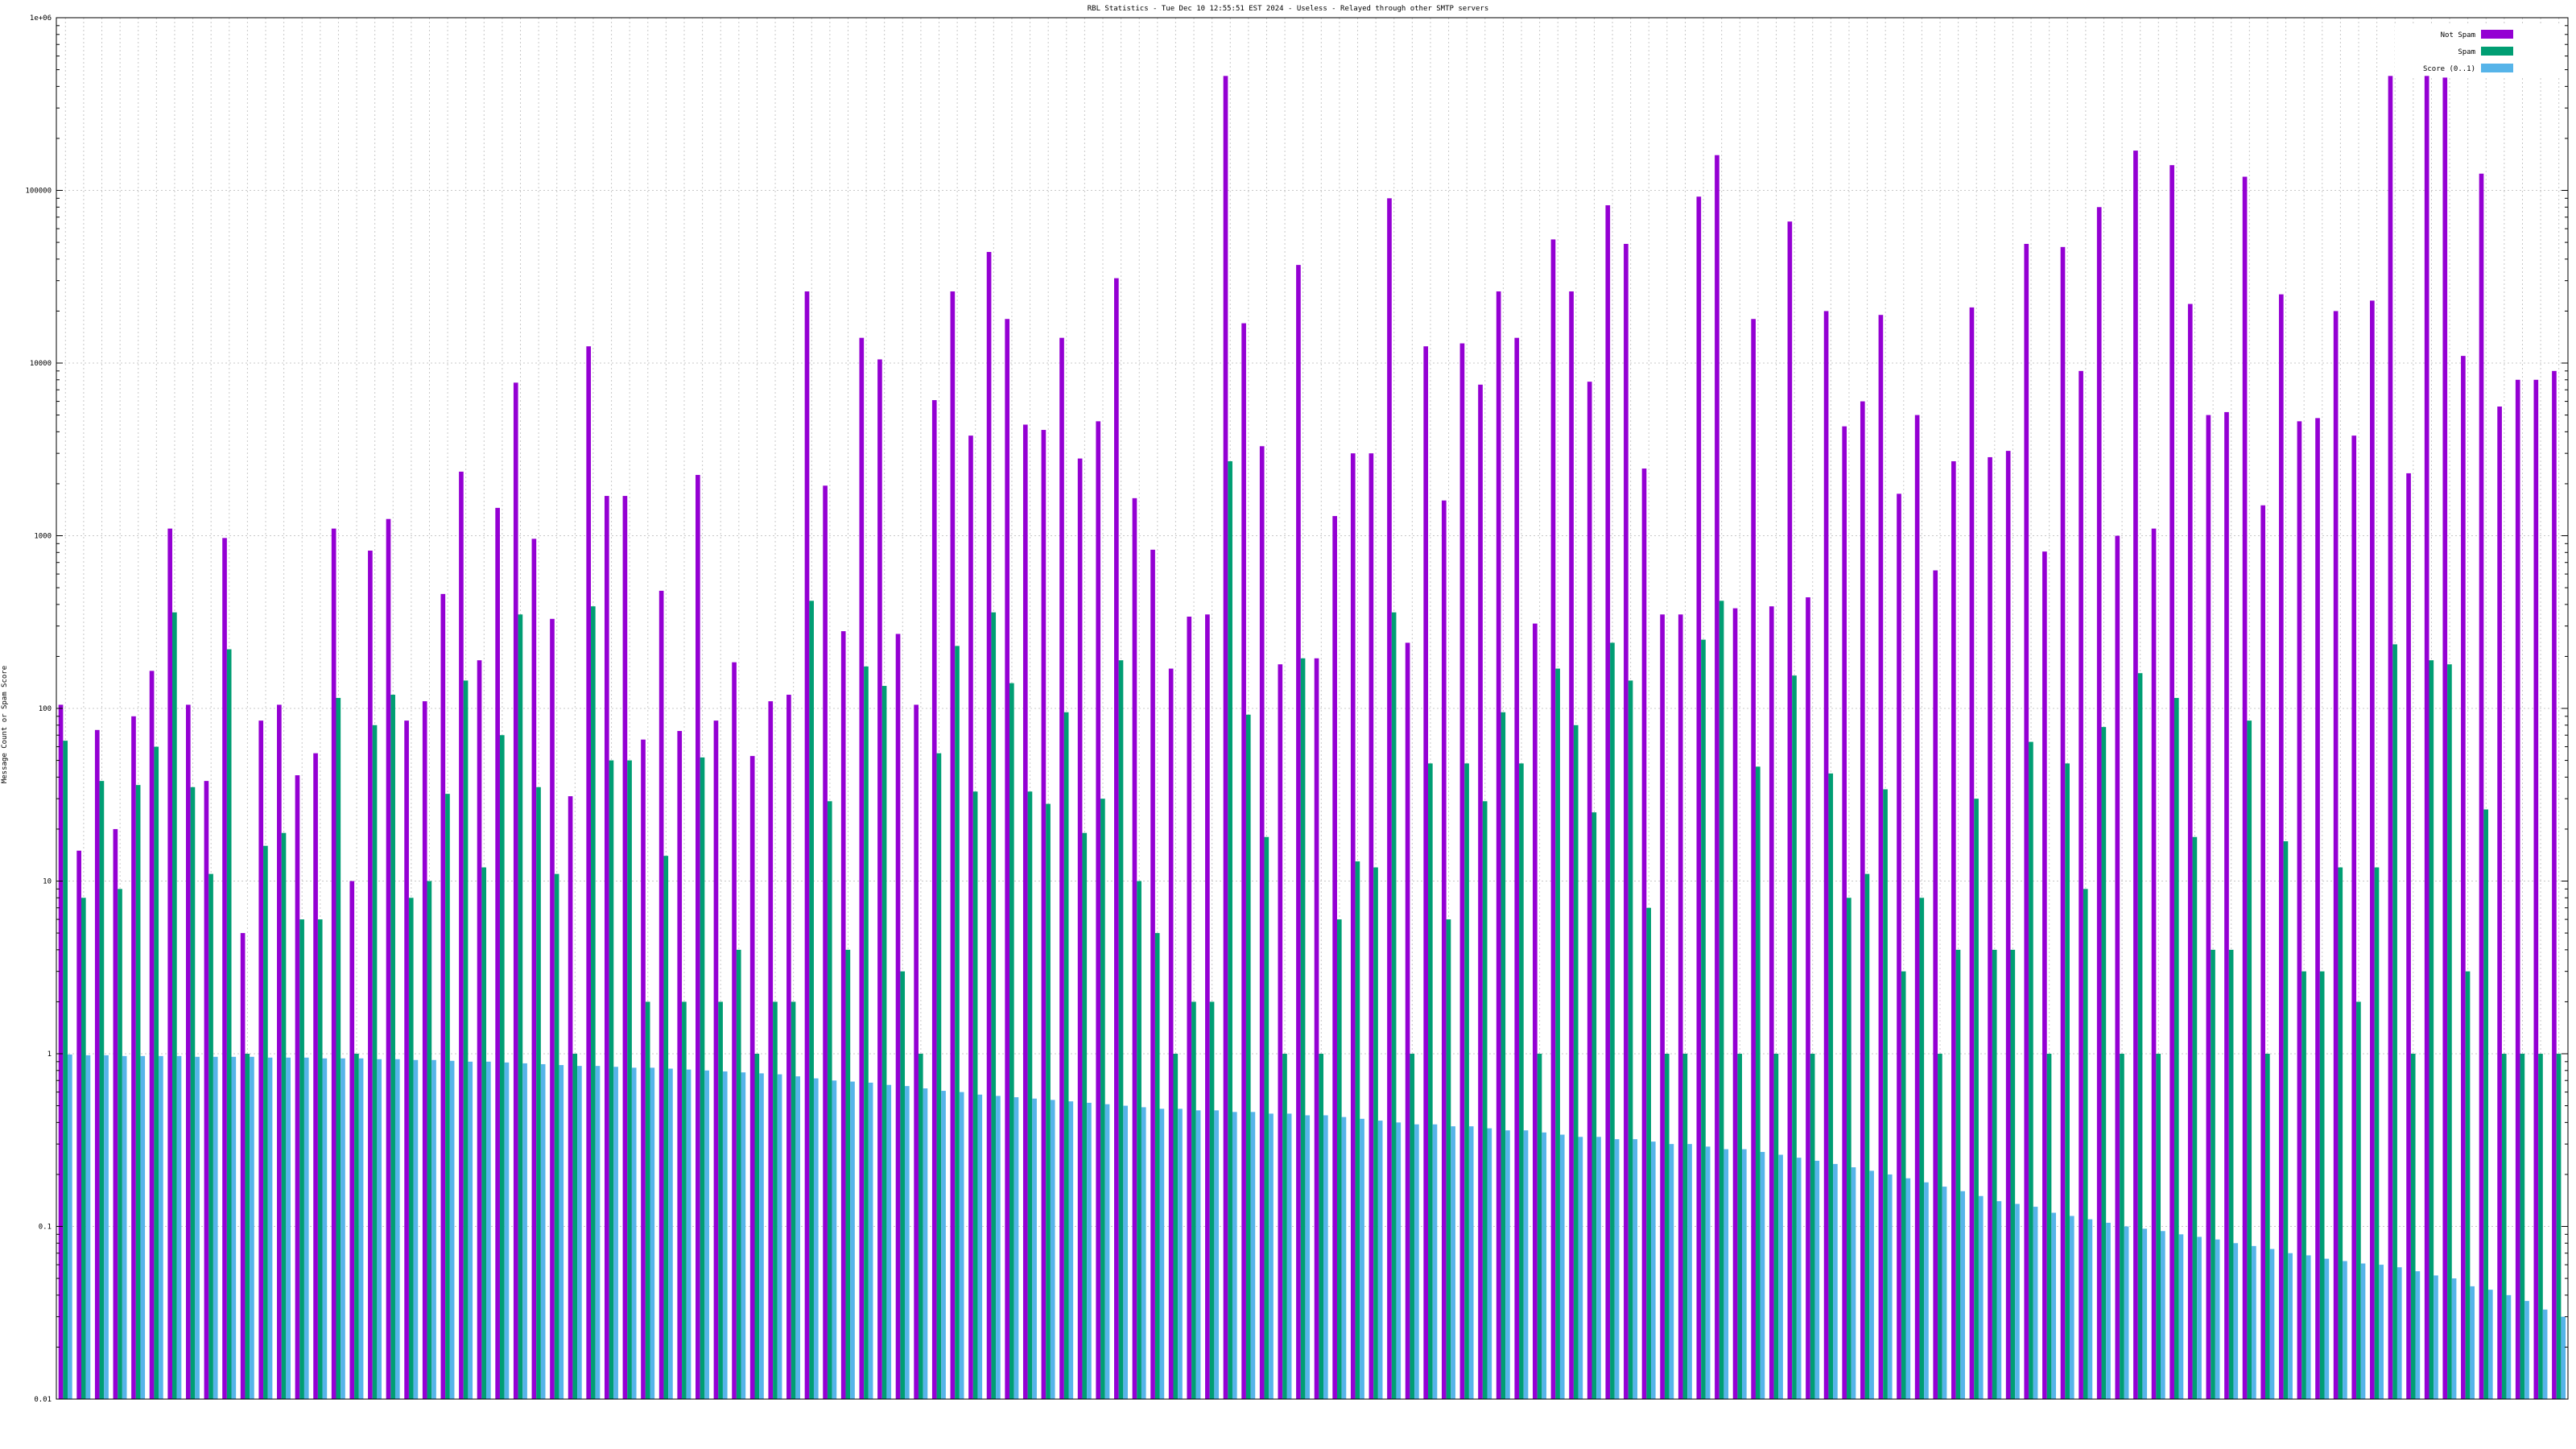  What do you see at coordinates (45, 1228) in the screenshot?
I see `y-tick-label: 0.1` at bounding box center [45, 1228].